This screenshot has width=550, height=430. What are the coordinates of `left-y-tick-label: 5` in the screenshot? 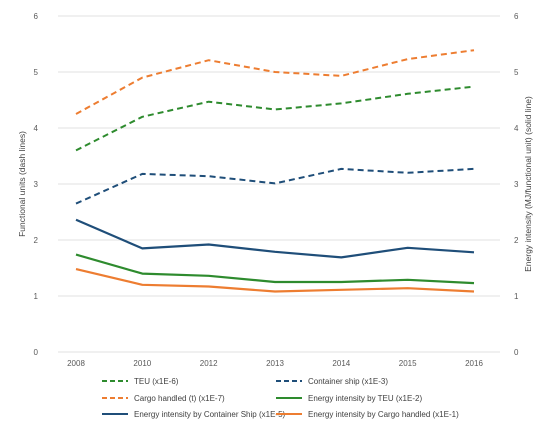 It's located at (36, 72).